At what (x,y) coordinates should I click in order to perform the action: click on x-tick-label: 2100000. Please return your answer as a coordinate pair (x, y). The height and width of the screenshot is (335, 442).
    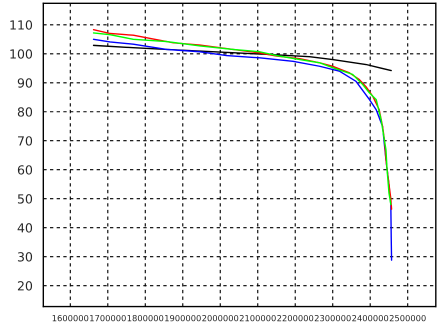
    Looking at the image, I should click on (258, 318).